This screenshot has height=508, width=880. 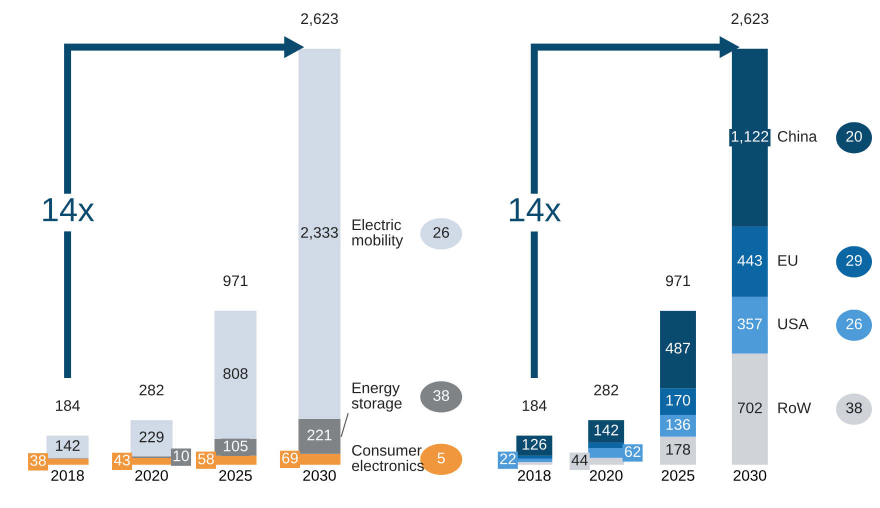 What do you see at coordinates (319, 435) in the screenshot?
I see `data-label: 221` at bounding box center [319, 435].